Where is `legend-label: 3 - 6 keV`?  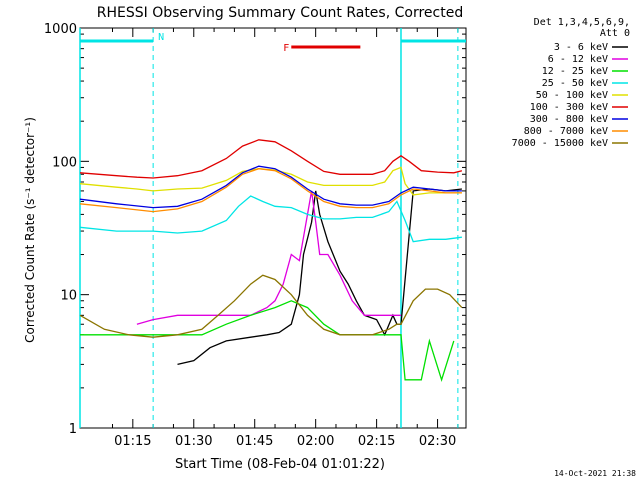
legend-label: 3 - 6 keV is located at coordinates (581, 47).